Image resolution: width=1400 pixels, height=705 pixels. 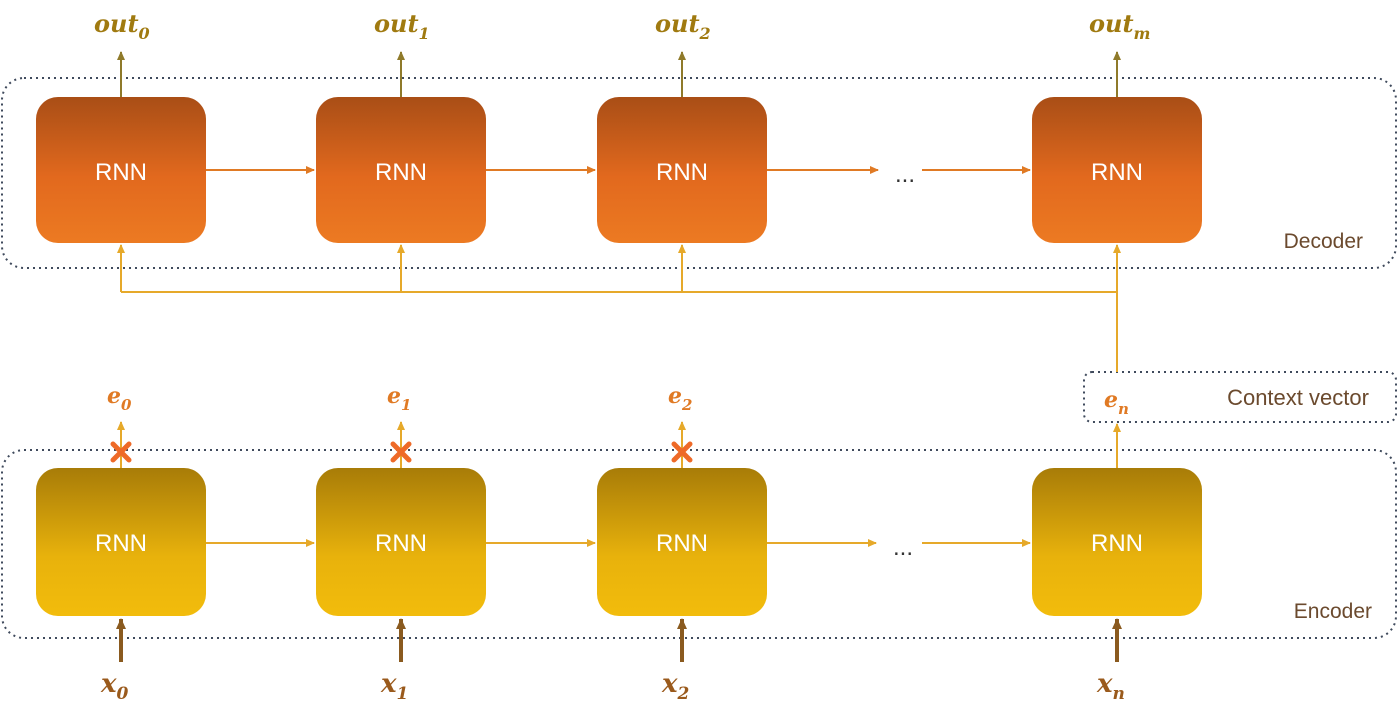 I want to click on encoder-state-0: e0, so click(x=119, y=398).